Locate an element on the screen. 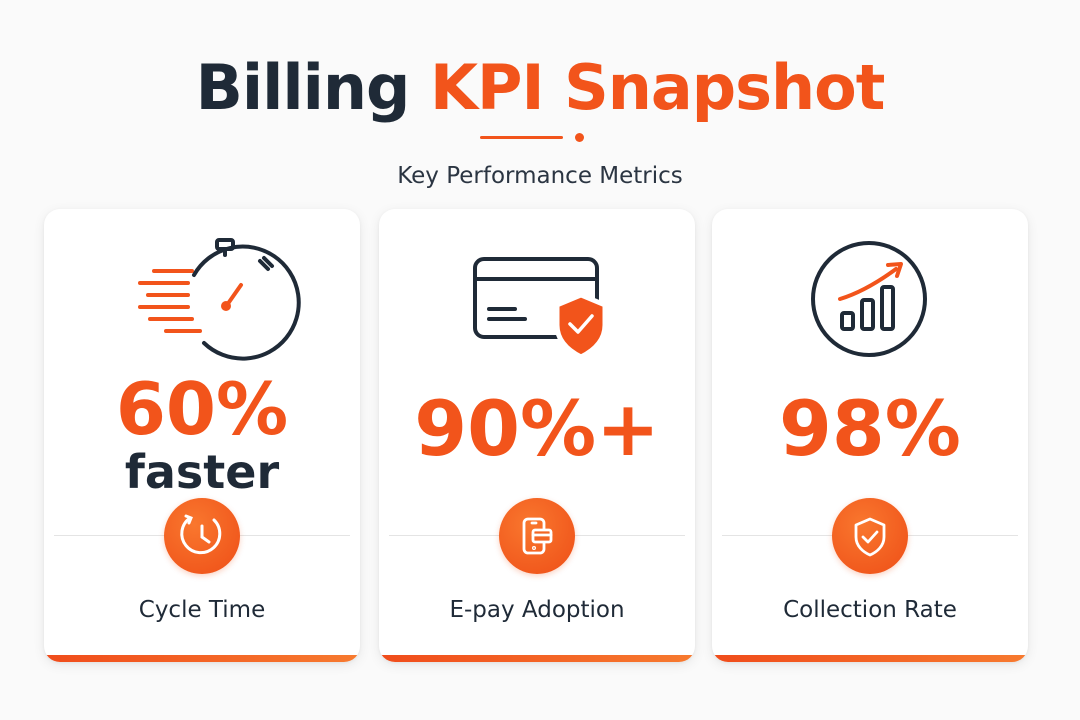  credit-card-shield-icon is located at coordinates (540, 308).